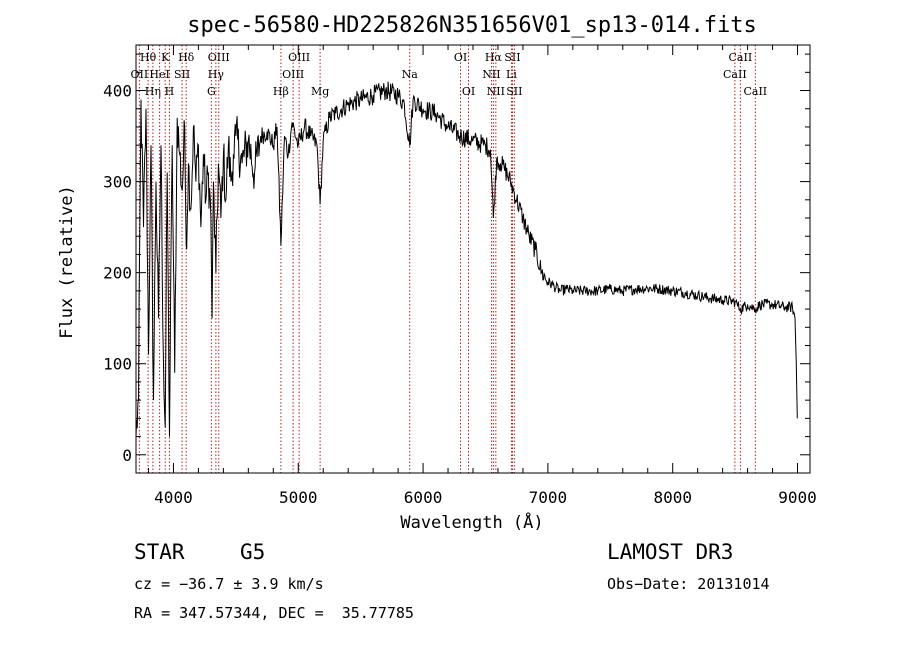  Describe the element at coordinates (153, 91) in the screenshot. I see `spectral-line-label: Hη` at that location.